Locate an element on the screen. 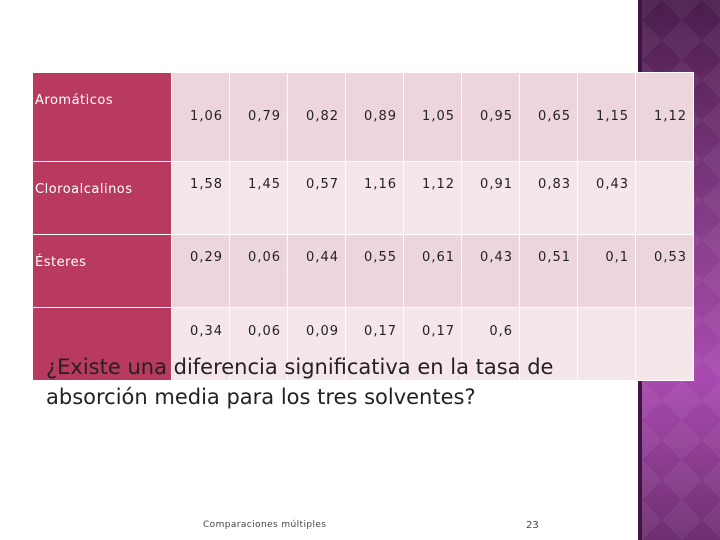 This screenshot has width=720, height=540. table-row: 0,34 0,06 0,09 0,17 0,17 0,6 is located at coordinates (363, 344).